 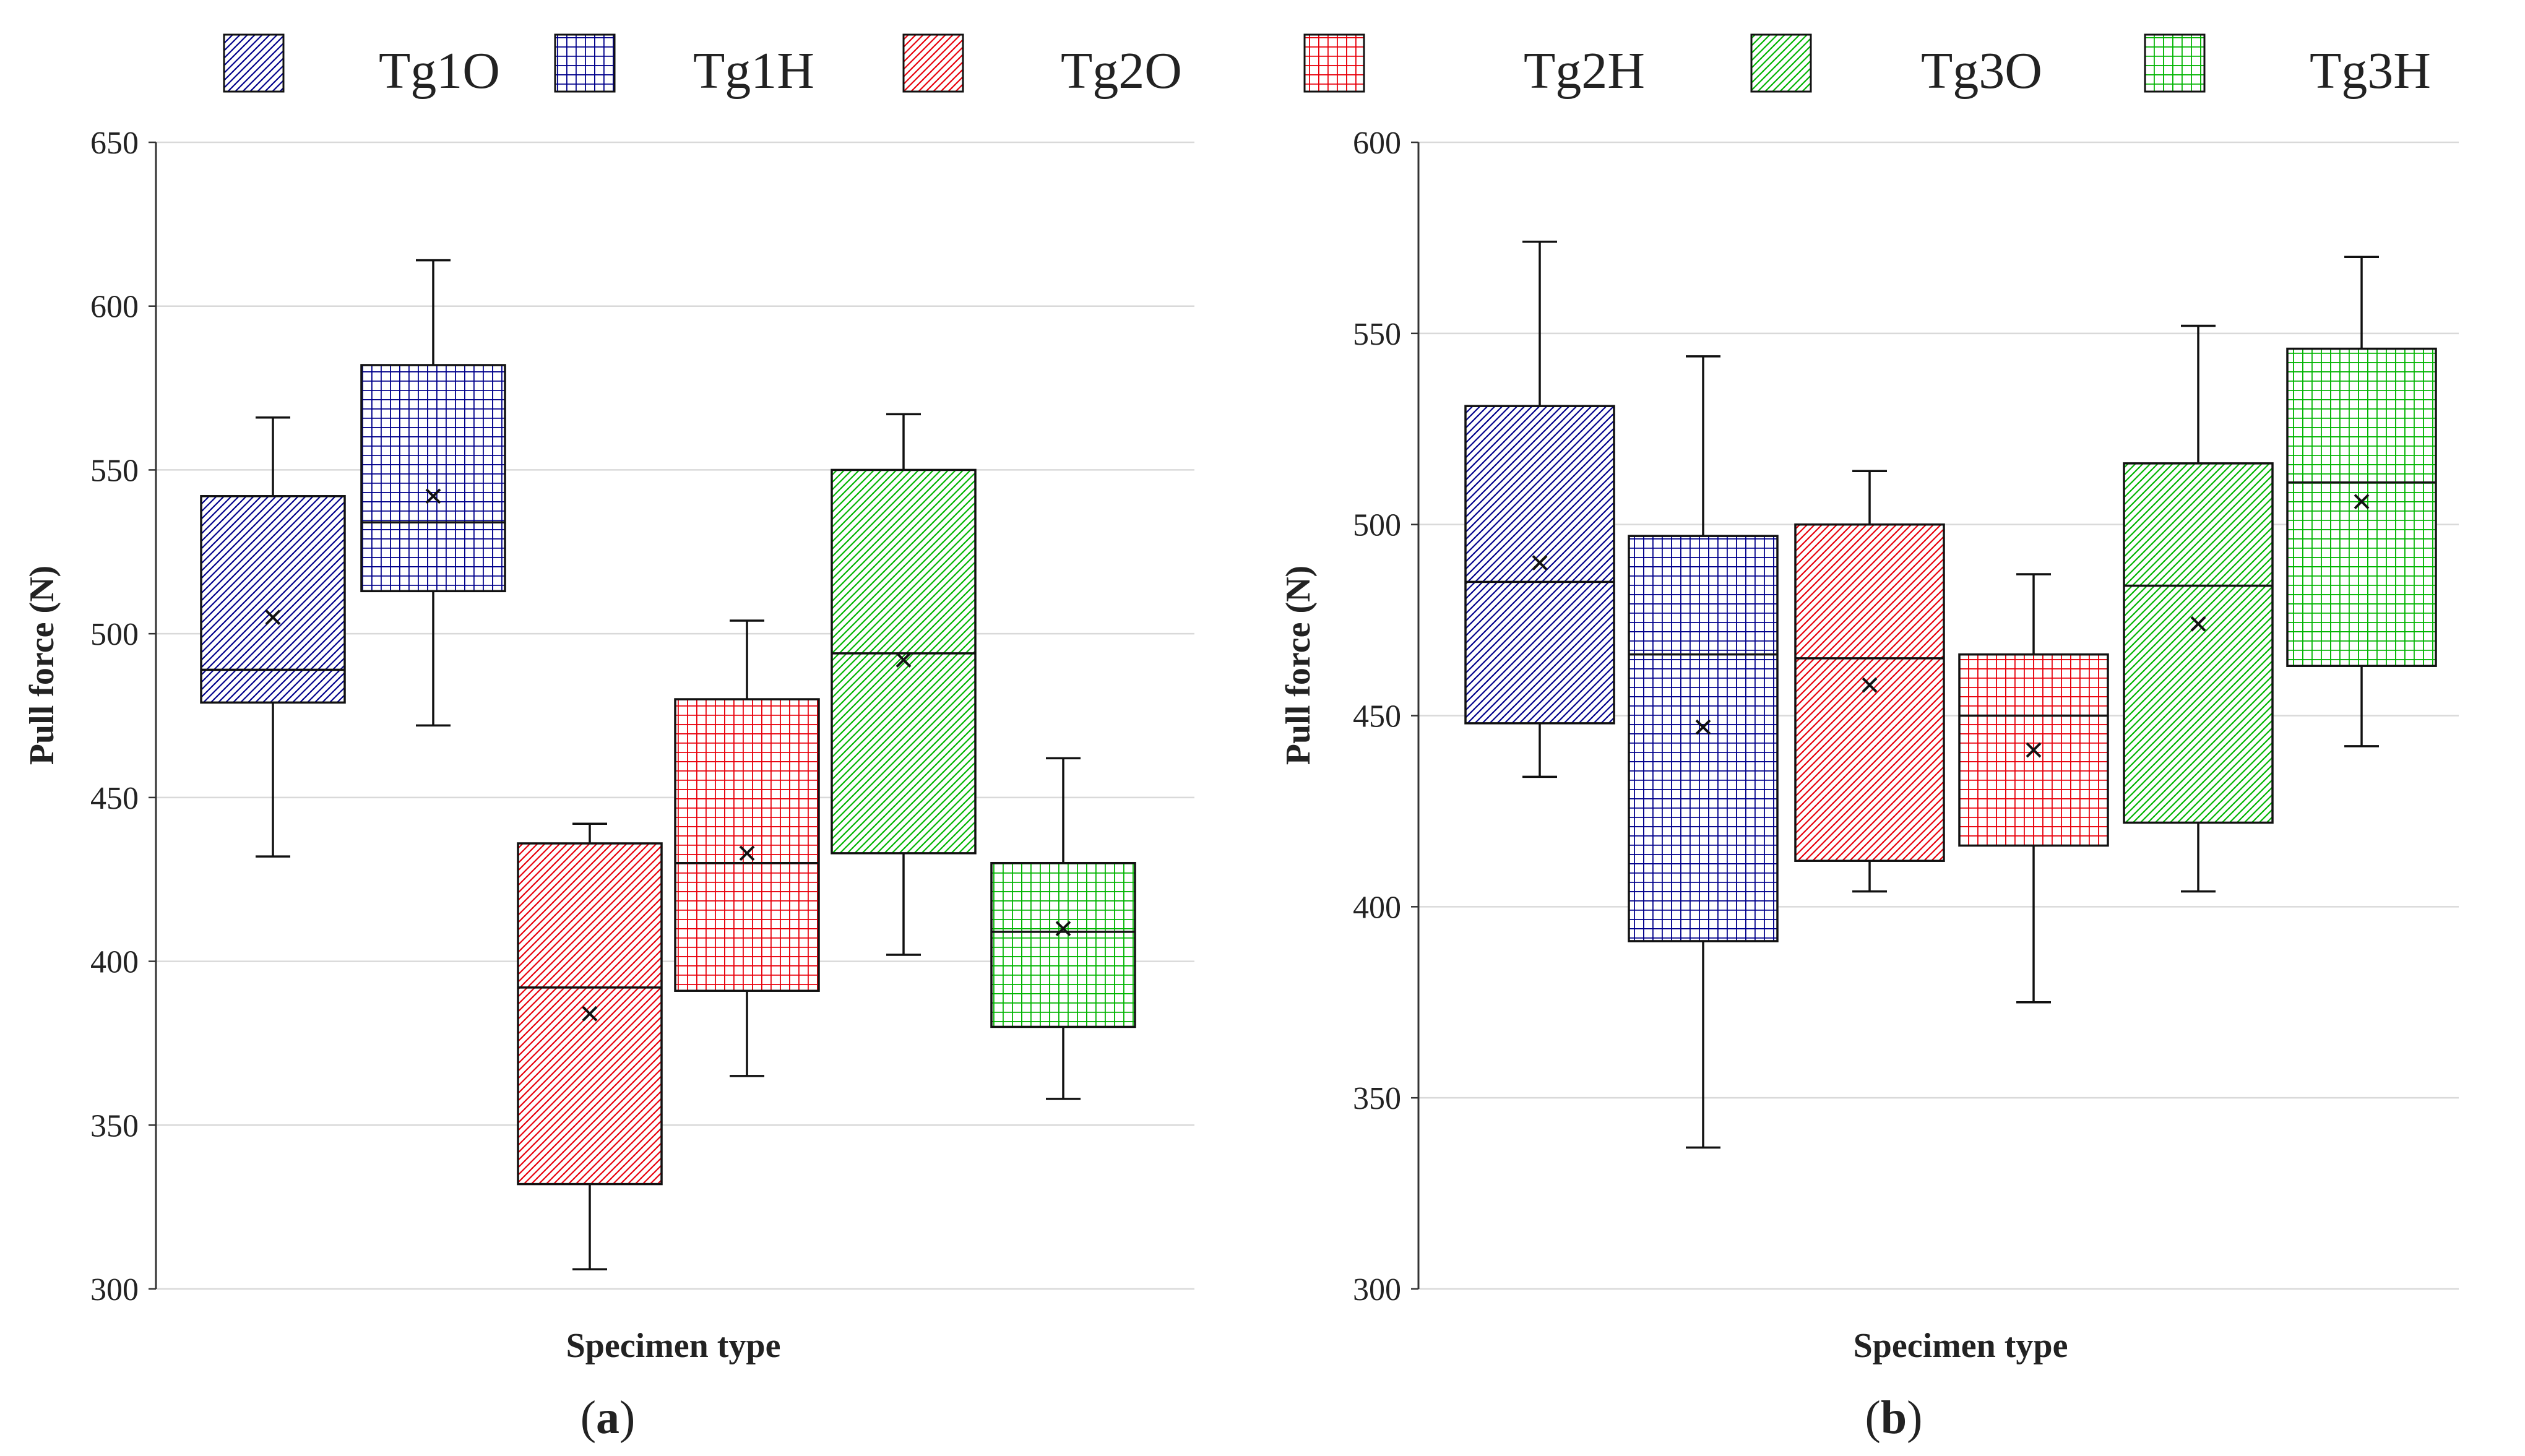 I want to click on box-tg1h-a, so click(x=433, y=493).